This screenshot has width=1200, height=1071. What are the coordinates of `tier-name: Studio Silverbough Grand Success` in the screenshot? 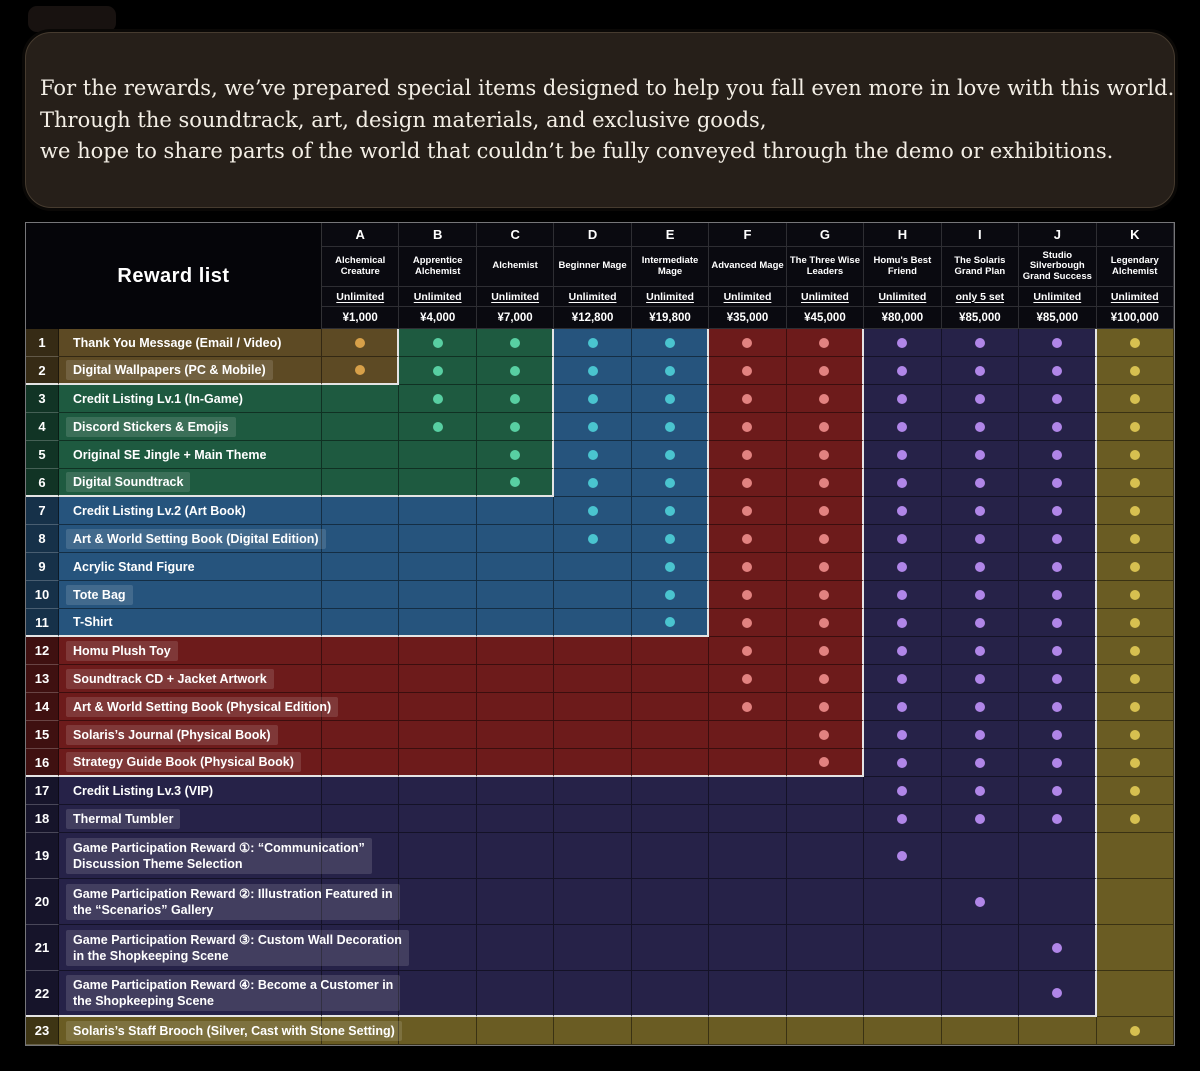 It's located at (1058, 267).